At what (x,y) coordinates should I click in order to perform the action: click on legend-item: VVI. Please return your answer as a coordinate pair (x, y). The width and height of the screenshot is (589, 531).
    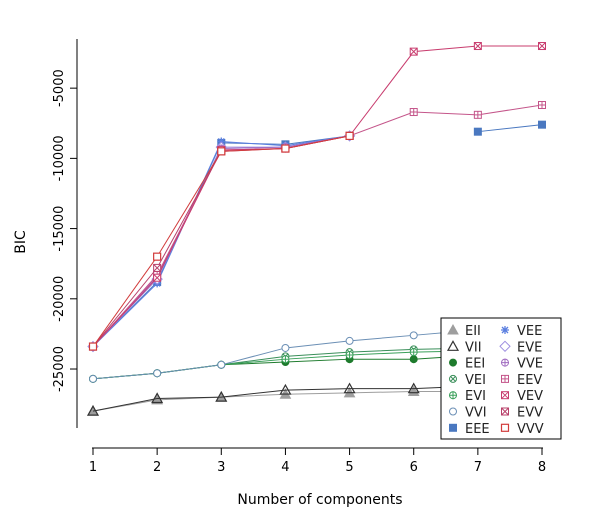
    Looking at the image, I should click on (468, 413).